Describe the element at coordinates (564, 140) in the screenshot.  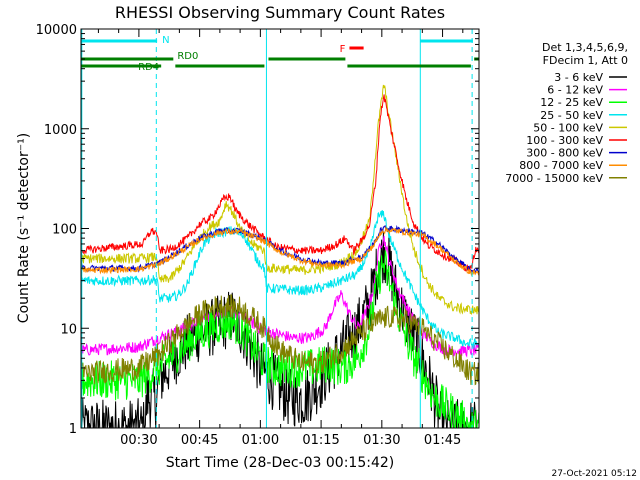
I see `legend-label-6: 100 - 300 keV` at that location.